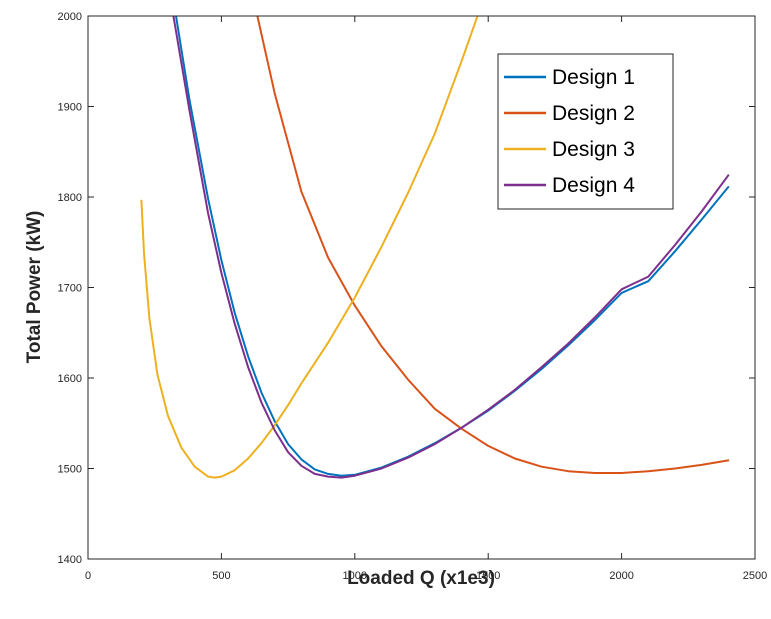 The height and width of the screenshot is (619, 771). What do you see at coordinates (70, 289) in the screenshot?
I see `y-tick-label: 1700` at bounding box center [70, 289].